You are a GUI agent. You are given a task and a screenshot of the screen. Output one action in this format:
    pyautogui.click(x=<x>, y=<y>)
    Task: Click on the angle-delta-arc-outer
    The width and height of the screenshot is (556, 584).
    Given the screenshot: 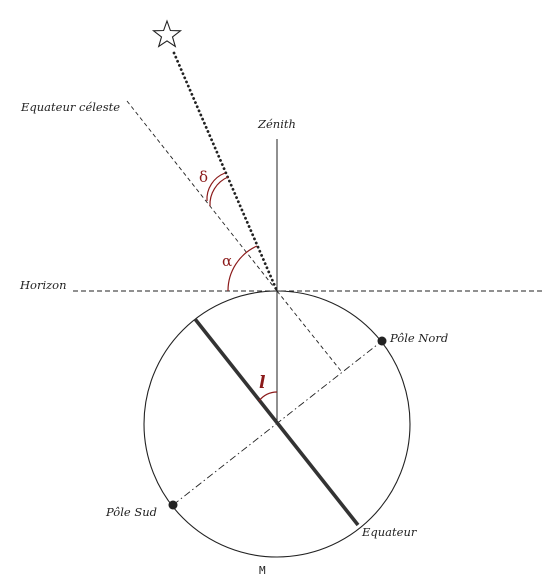 What is the action you would take?
    pyautogui.click(x=219, y=191)
    